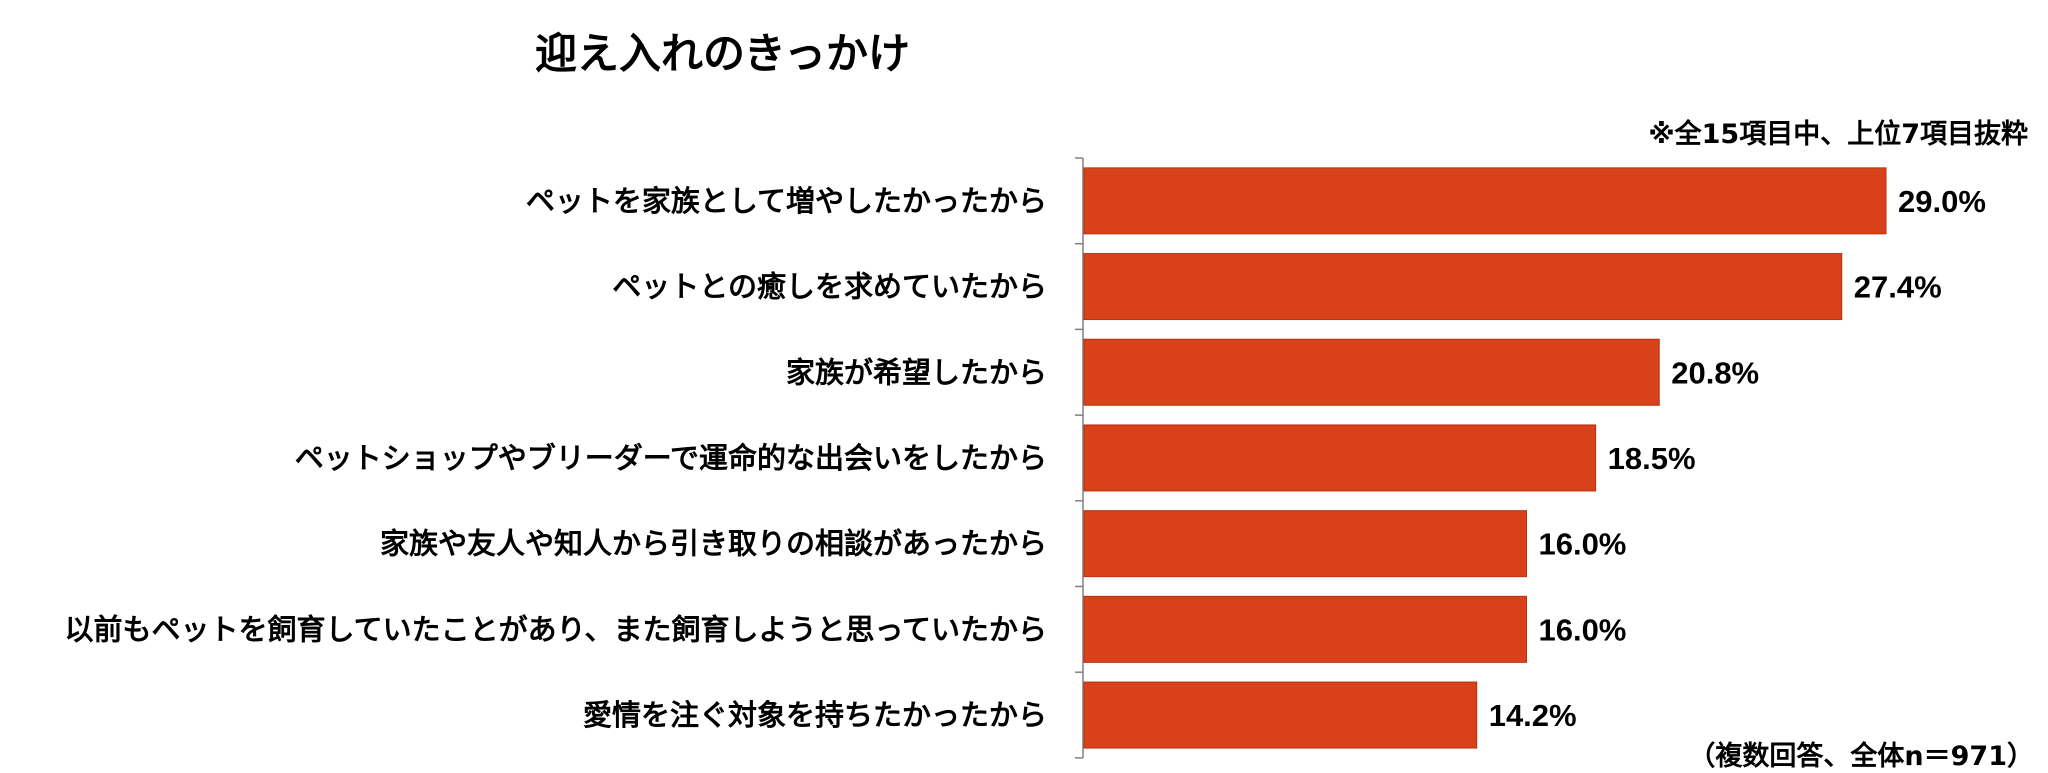 The height and width of the screenshot is (773, 2048). Describe the element at coordinates (1652, 458) in the screenshot. I see `value-label-4: 18.5%` at that location.